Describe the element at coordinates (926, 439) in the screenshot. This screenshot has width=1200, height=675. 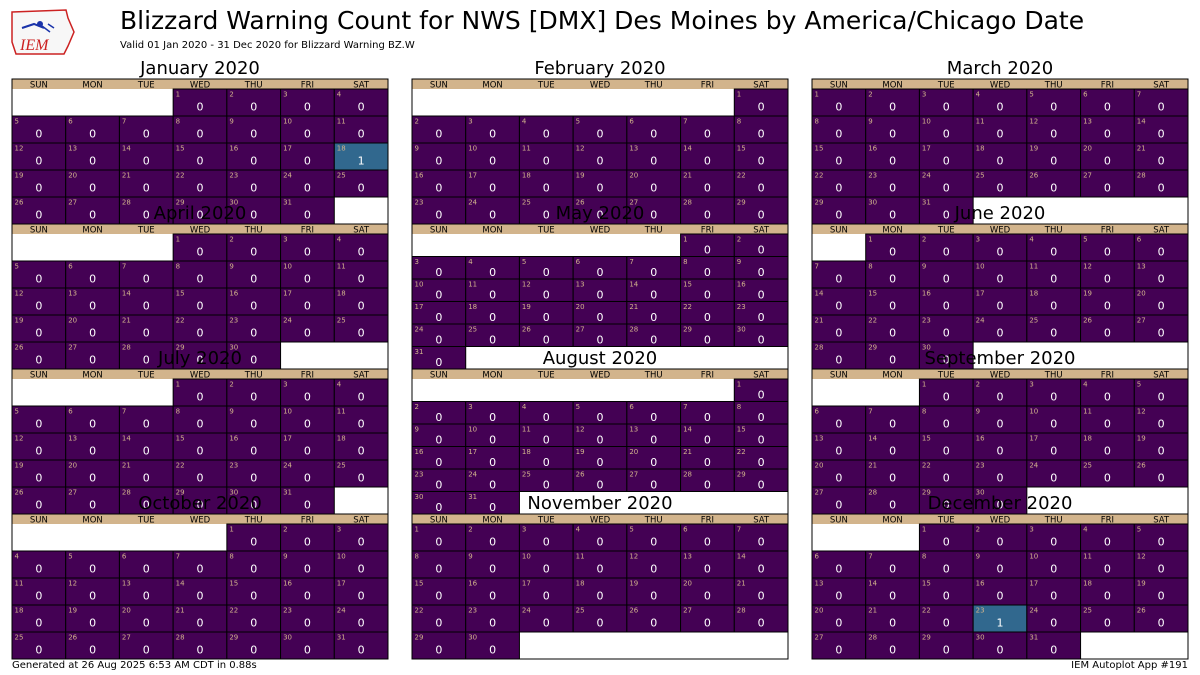
I see `day-number: 15` at that location.